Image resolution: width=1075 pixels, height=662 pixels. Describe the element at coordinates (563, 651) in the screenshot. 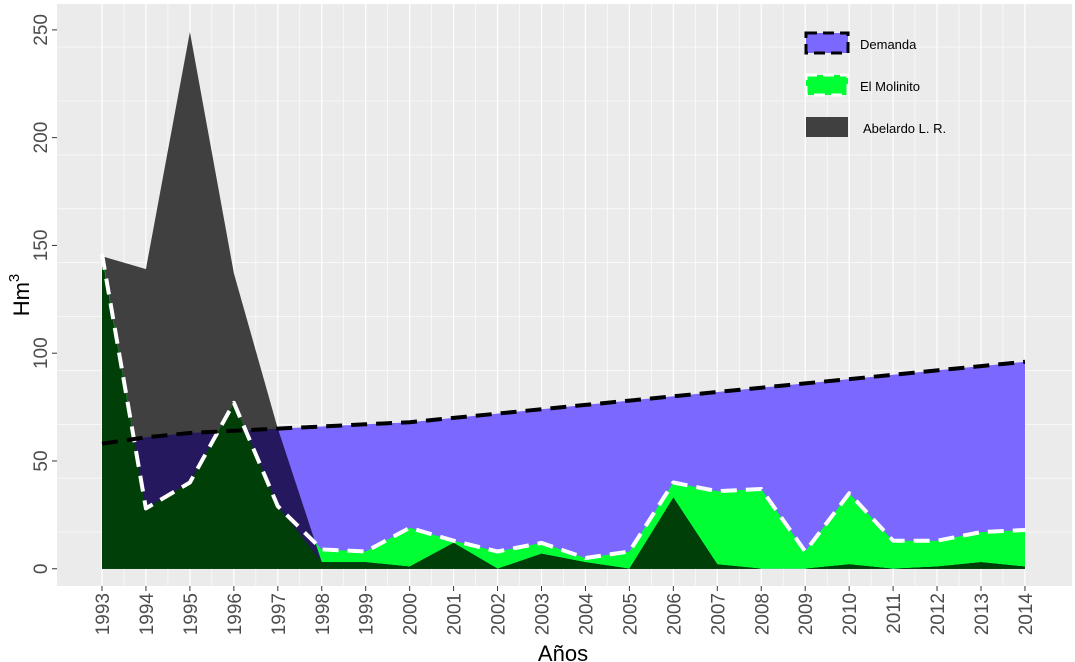

I see `x-axis-title: Años` at that location.